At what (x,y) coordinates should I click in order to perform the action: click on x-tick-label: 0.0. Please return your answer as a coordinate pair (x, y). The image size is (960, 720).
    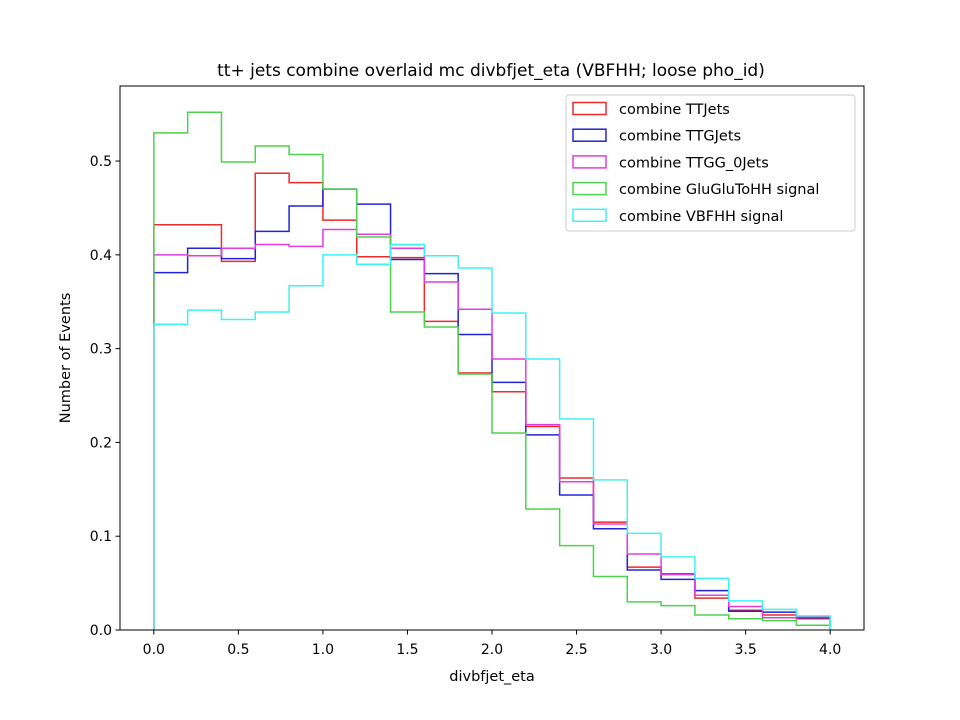
    Looking at the image, I should click on (154, 650).